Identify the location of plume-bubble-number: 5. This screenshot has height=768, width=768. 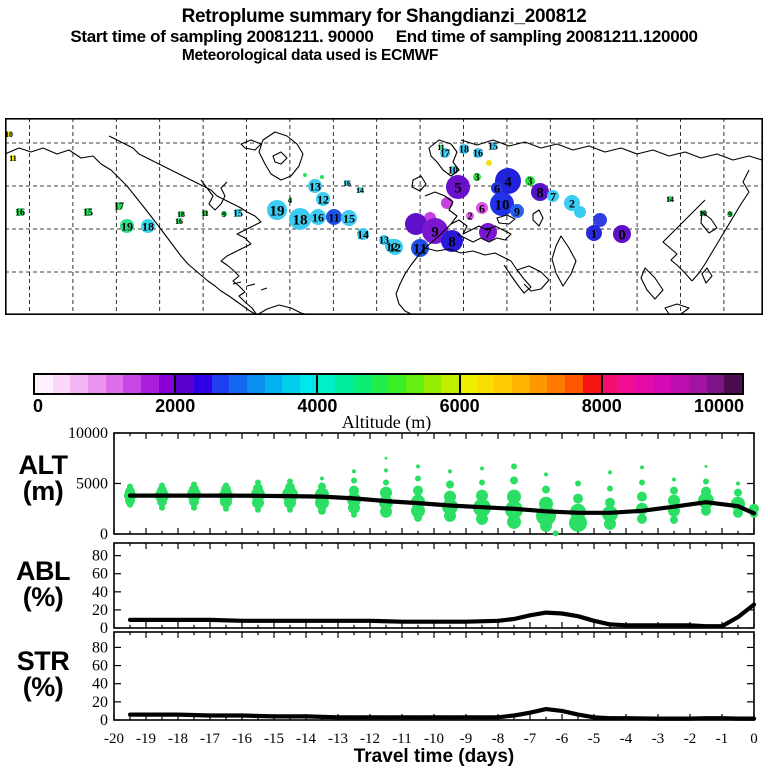
(458, 188).